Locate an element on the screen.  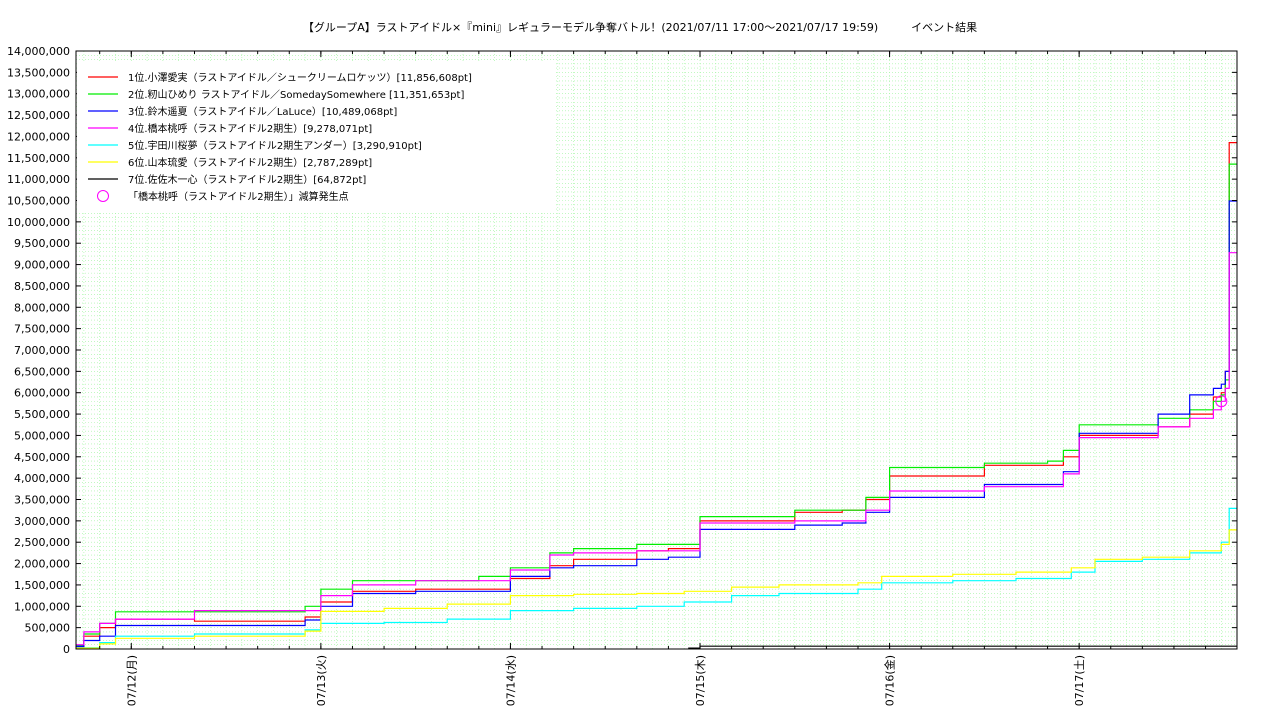
y-tick-label: 4,500,000 is located at coordinates (42, 457).